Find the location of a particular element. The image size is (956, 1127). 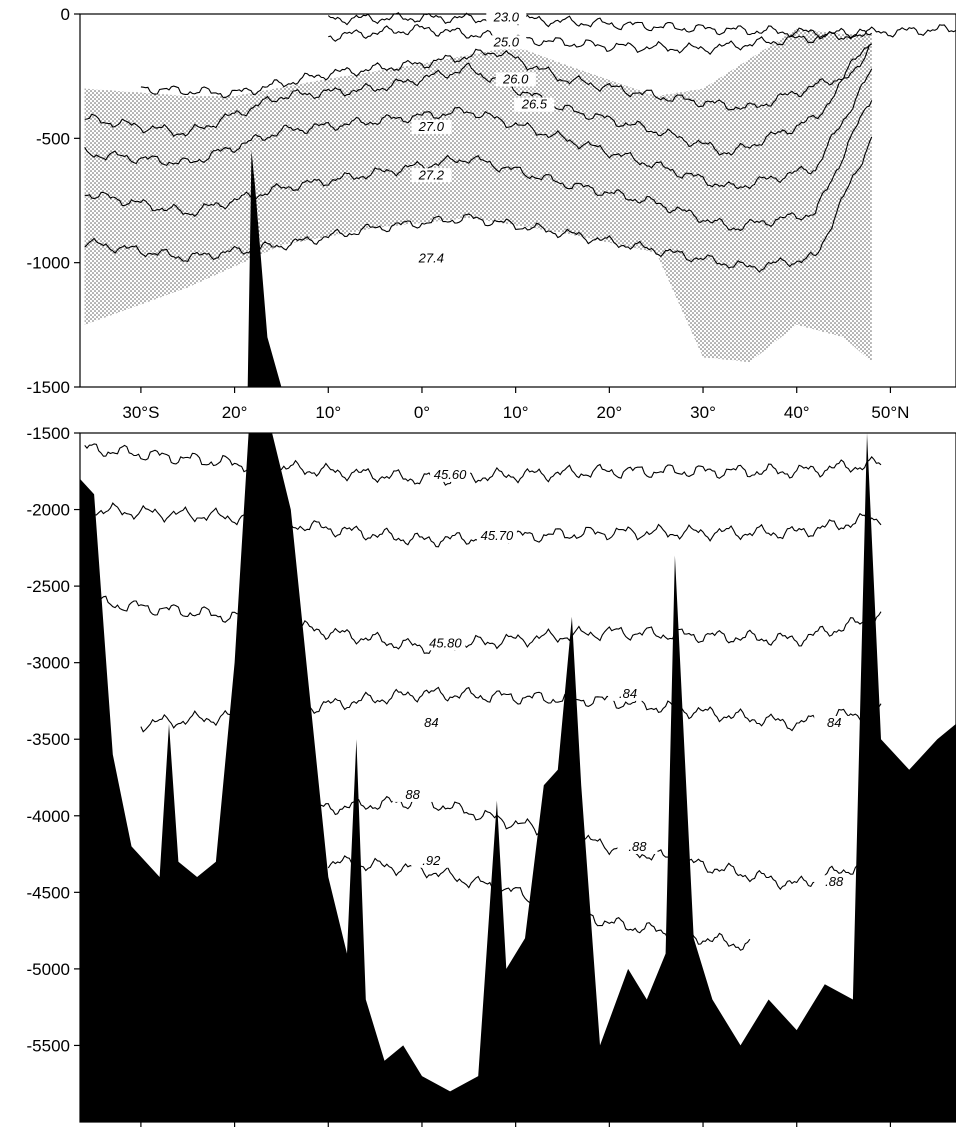

contour-label: 27.4 is located at coordinates (431, 258).